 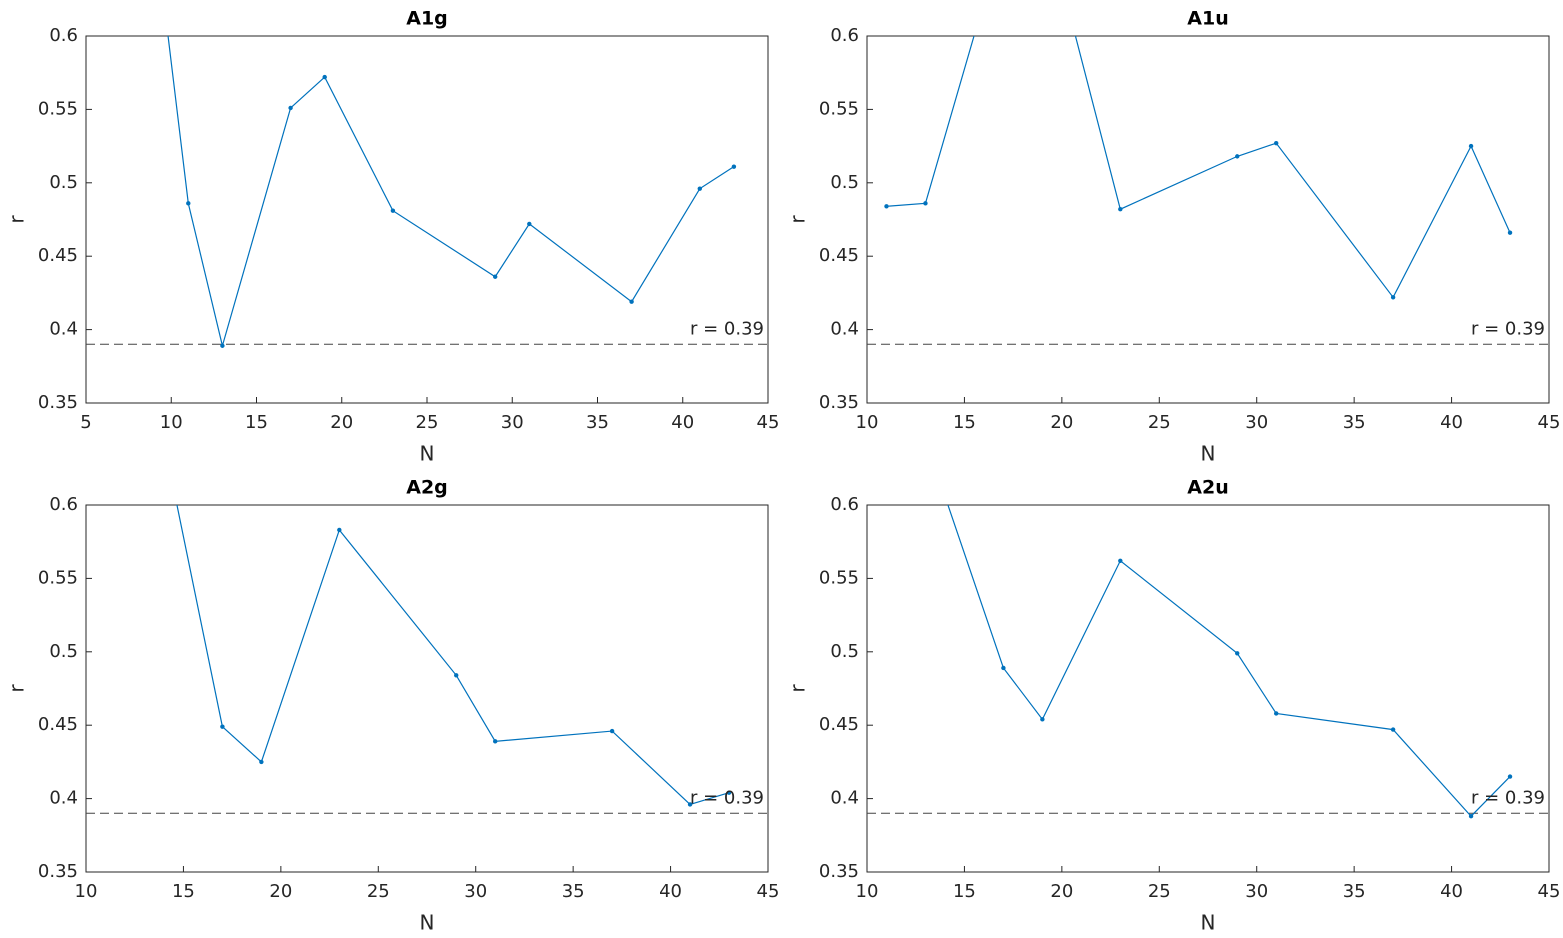 I want to click on chart-title: A1u, so click(x=1207, y=19).